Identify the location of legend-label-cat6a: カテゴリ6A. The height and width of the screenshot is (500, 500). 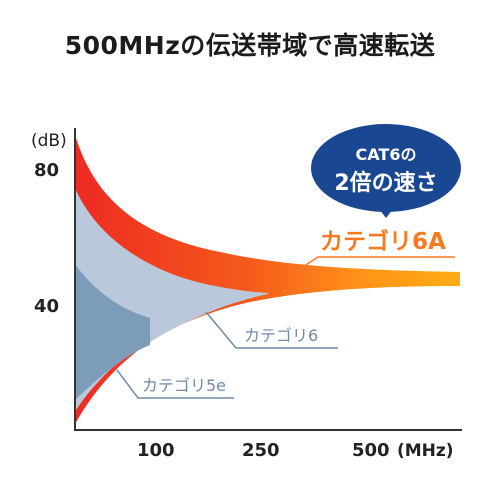
(383, 241).